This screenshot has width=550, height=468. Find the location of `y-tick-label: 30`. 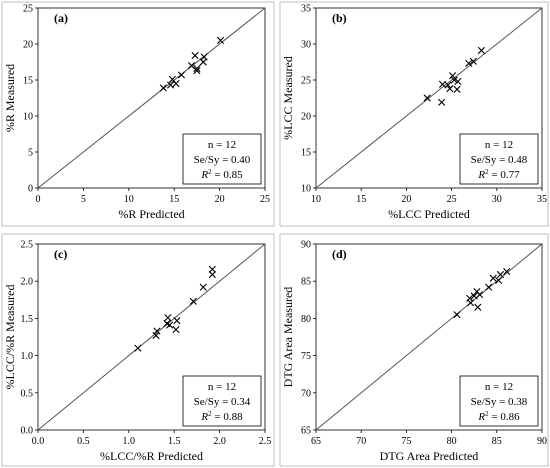

y-tick-label: 30 is located at coordinates (306, 45).